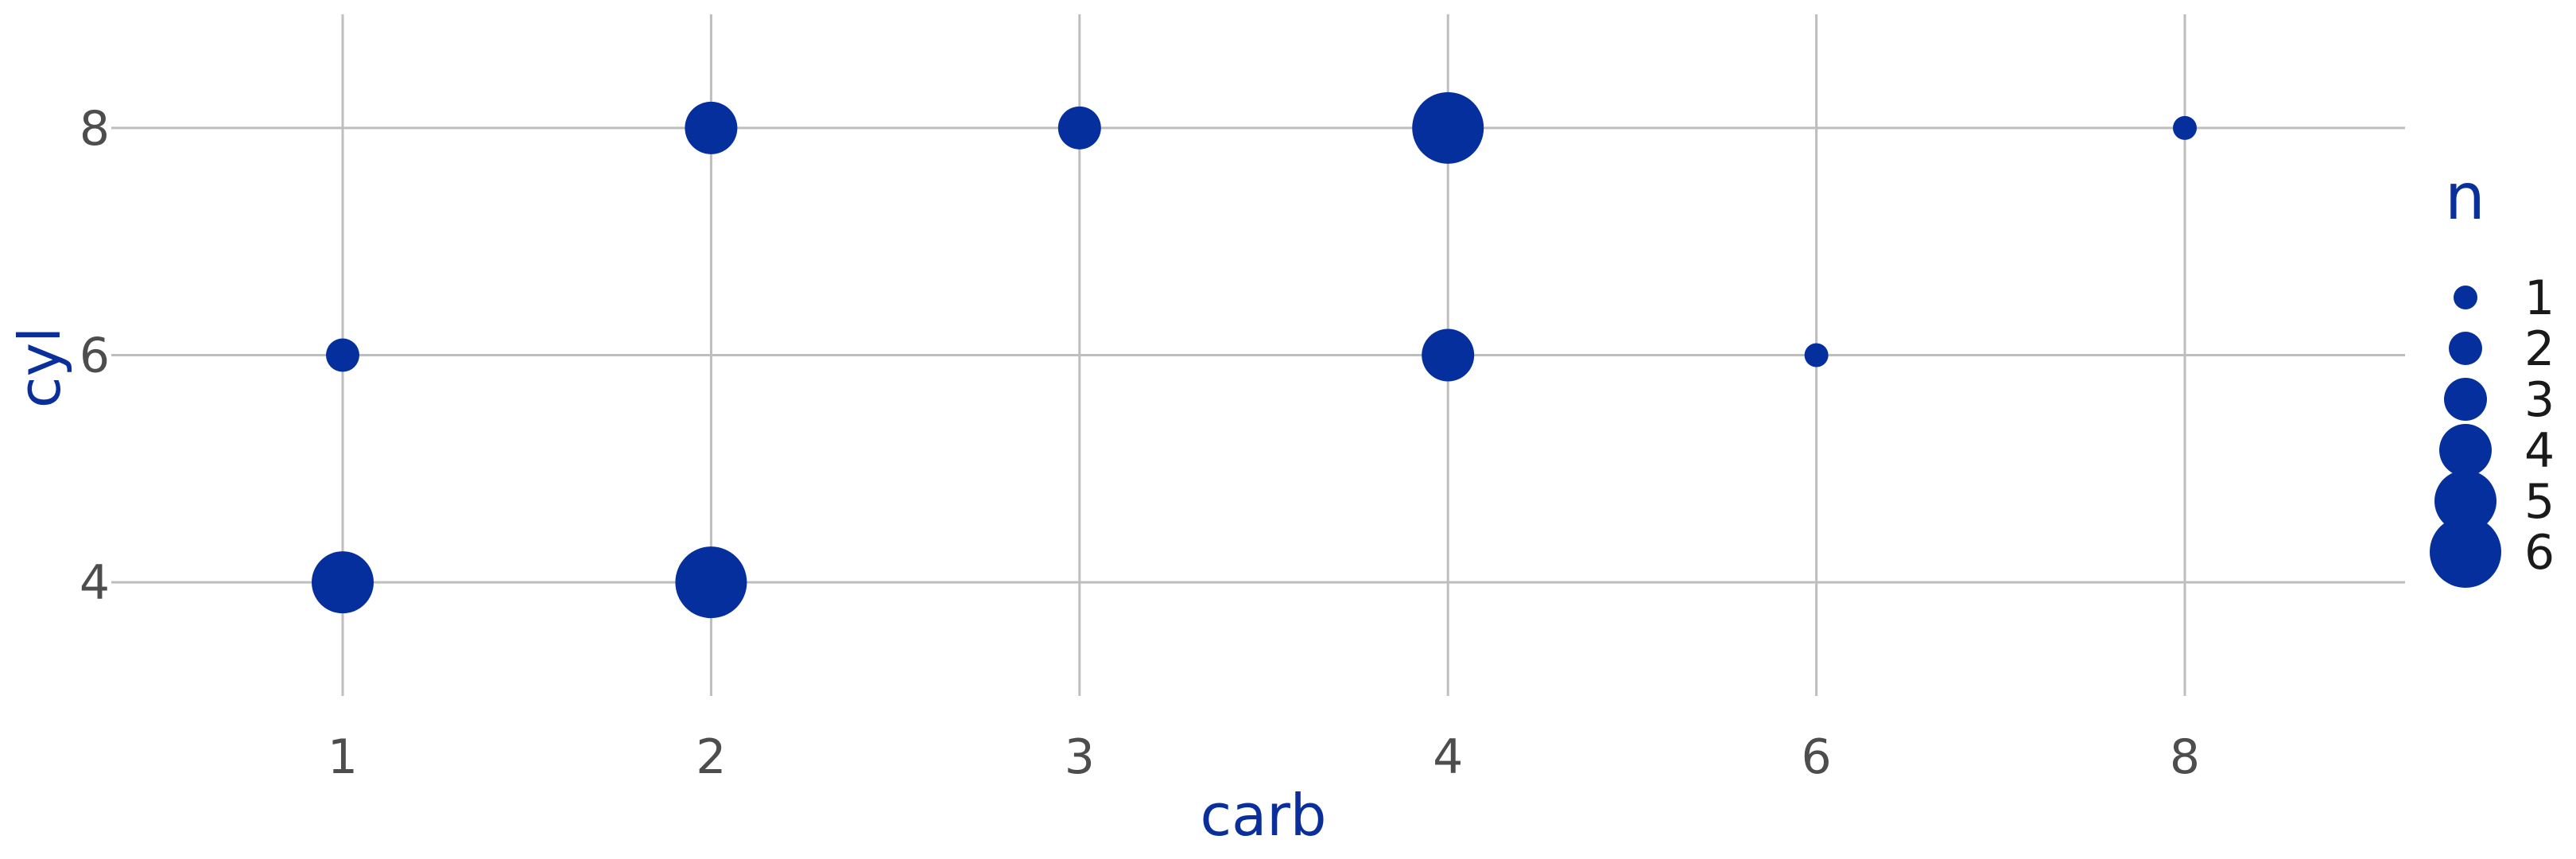  I want to click on x-tick-label: 8, so click(2185, 757).